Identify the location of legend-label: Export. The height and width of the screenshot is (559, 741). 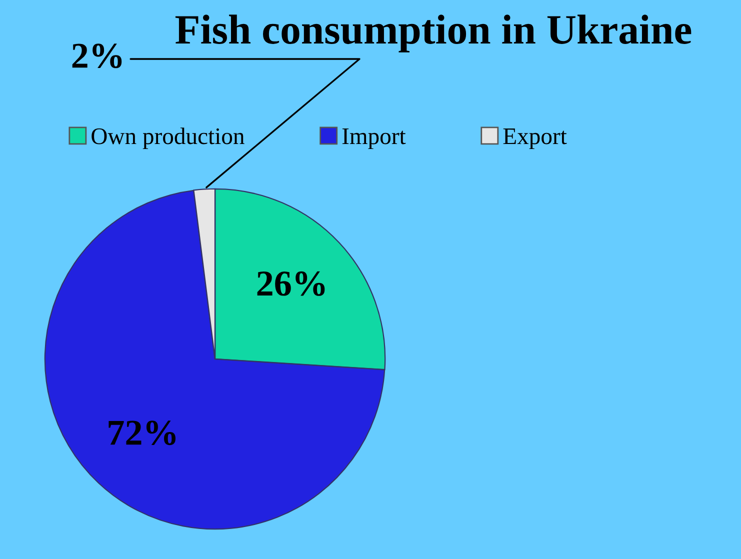
(535, 139).